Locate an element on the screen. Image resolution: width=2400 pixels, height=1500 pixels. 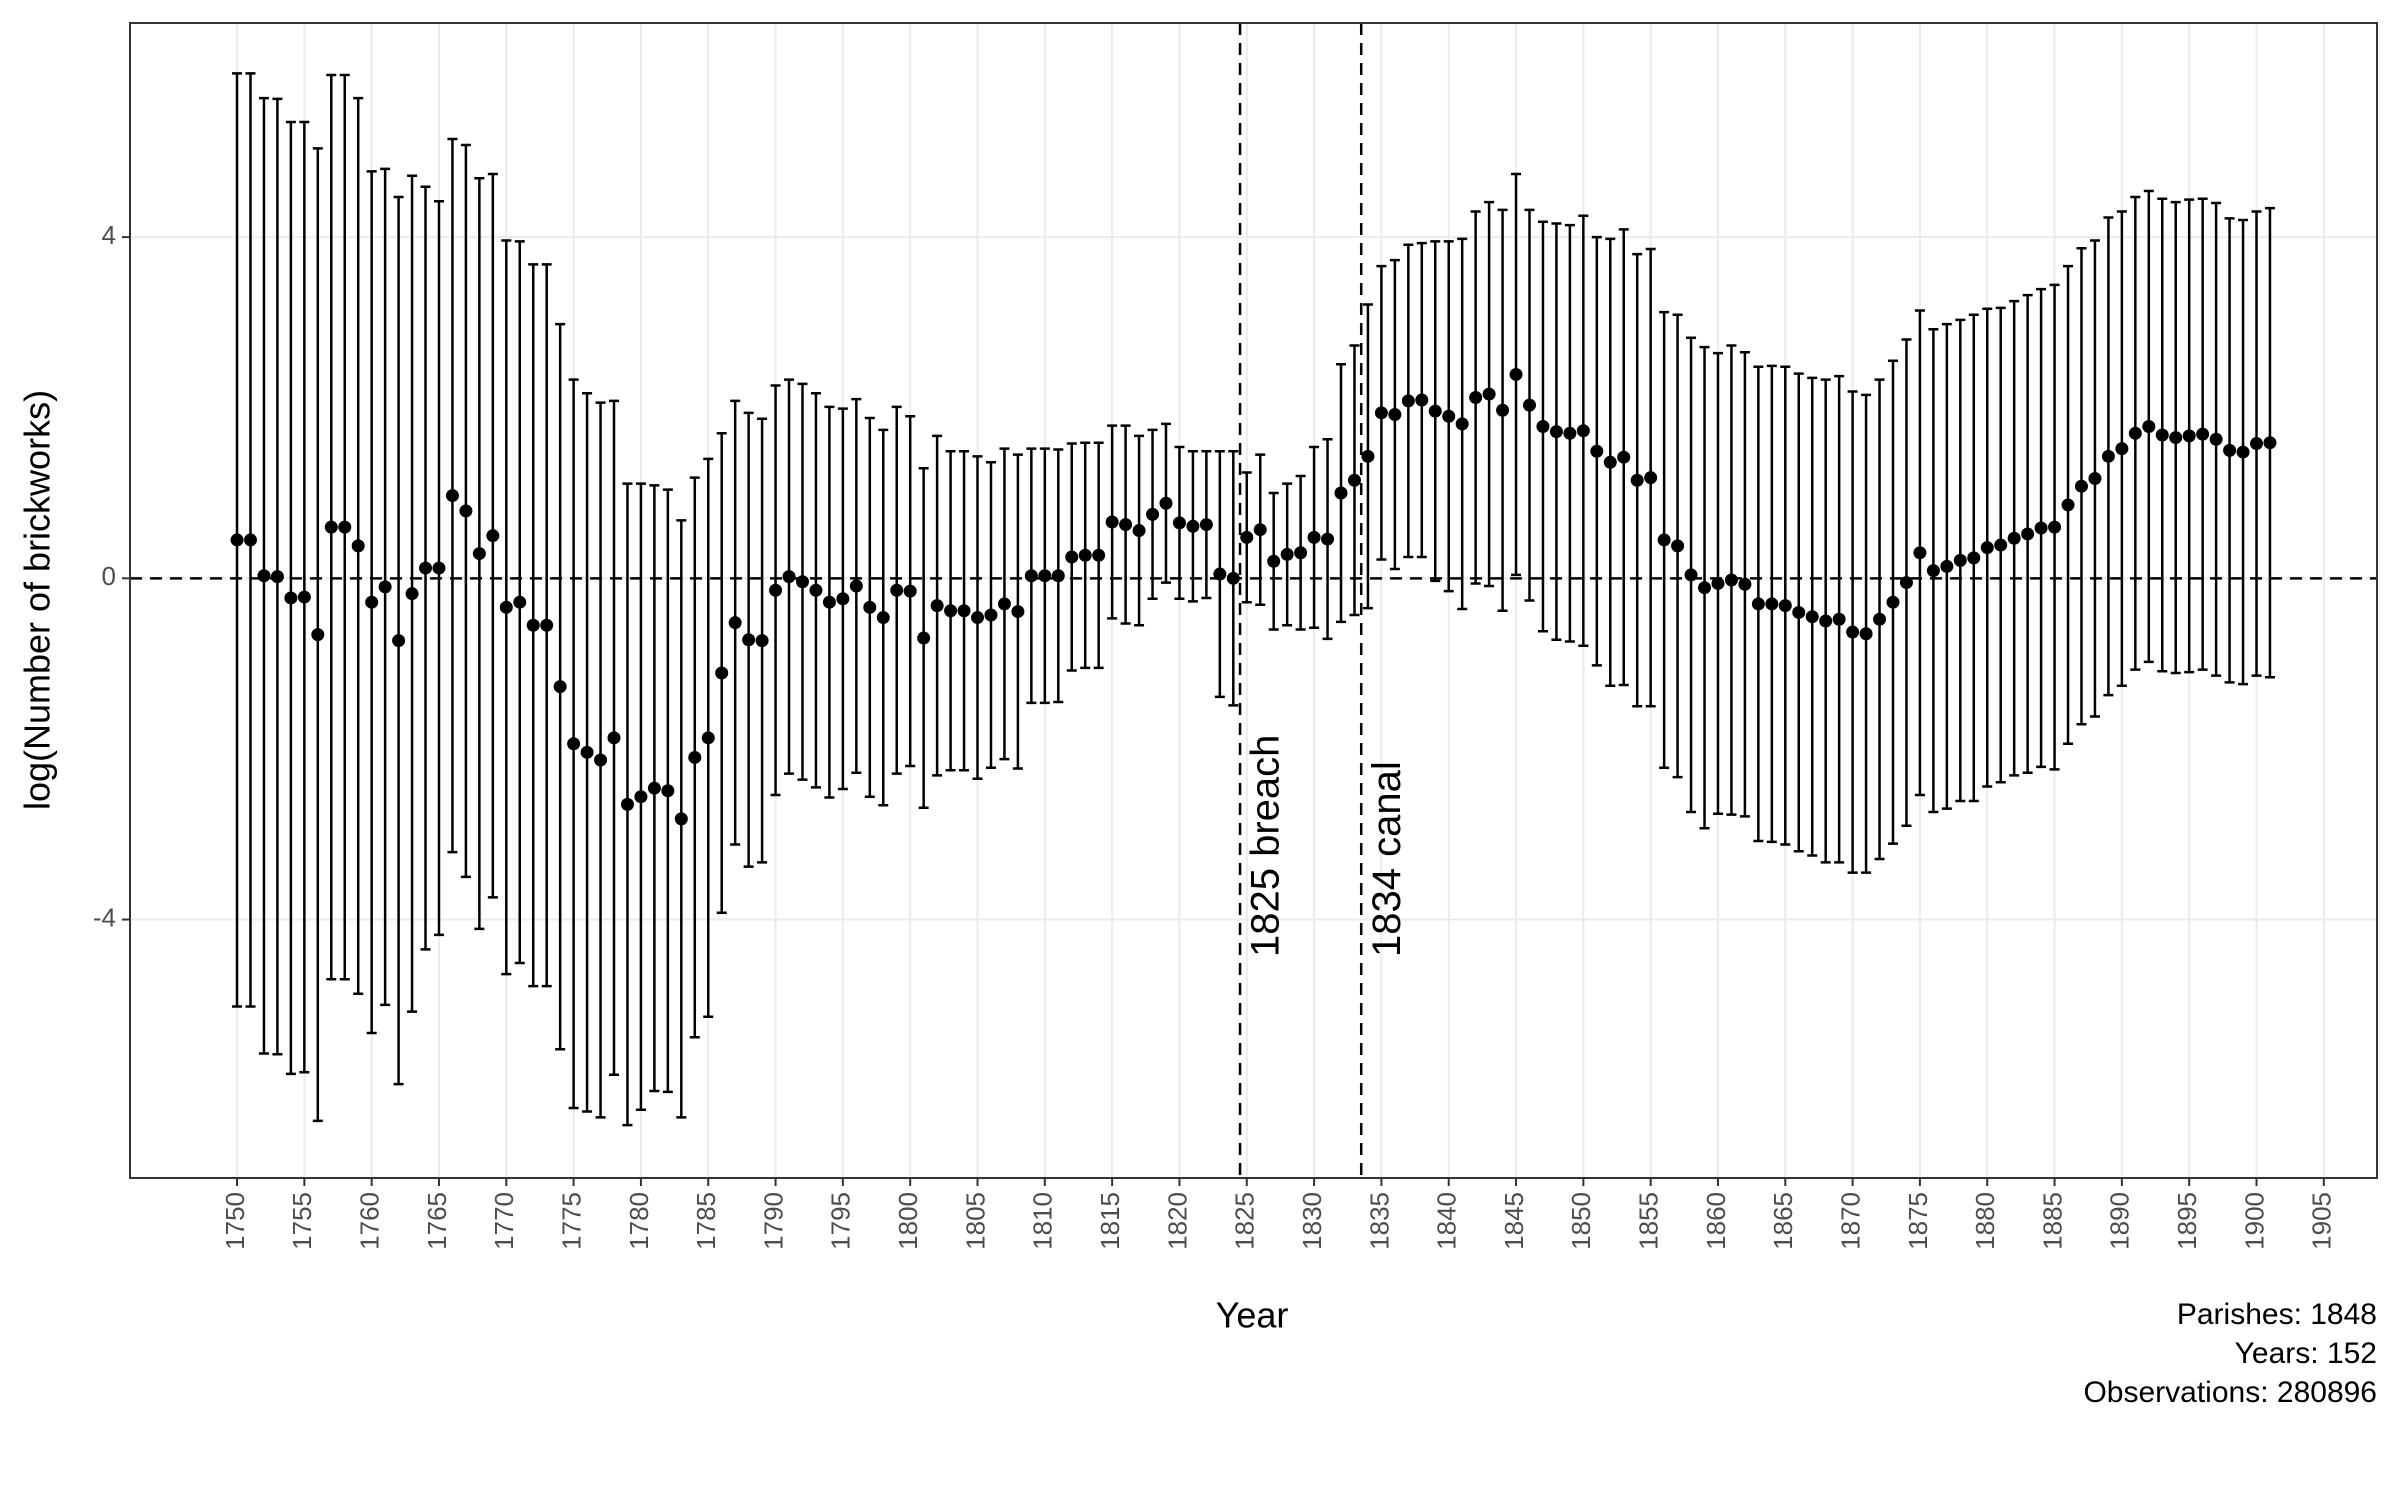
x-tick-label: 1800 is located at coordinates (908, 1221).